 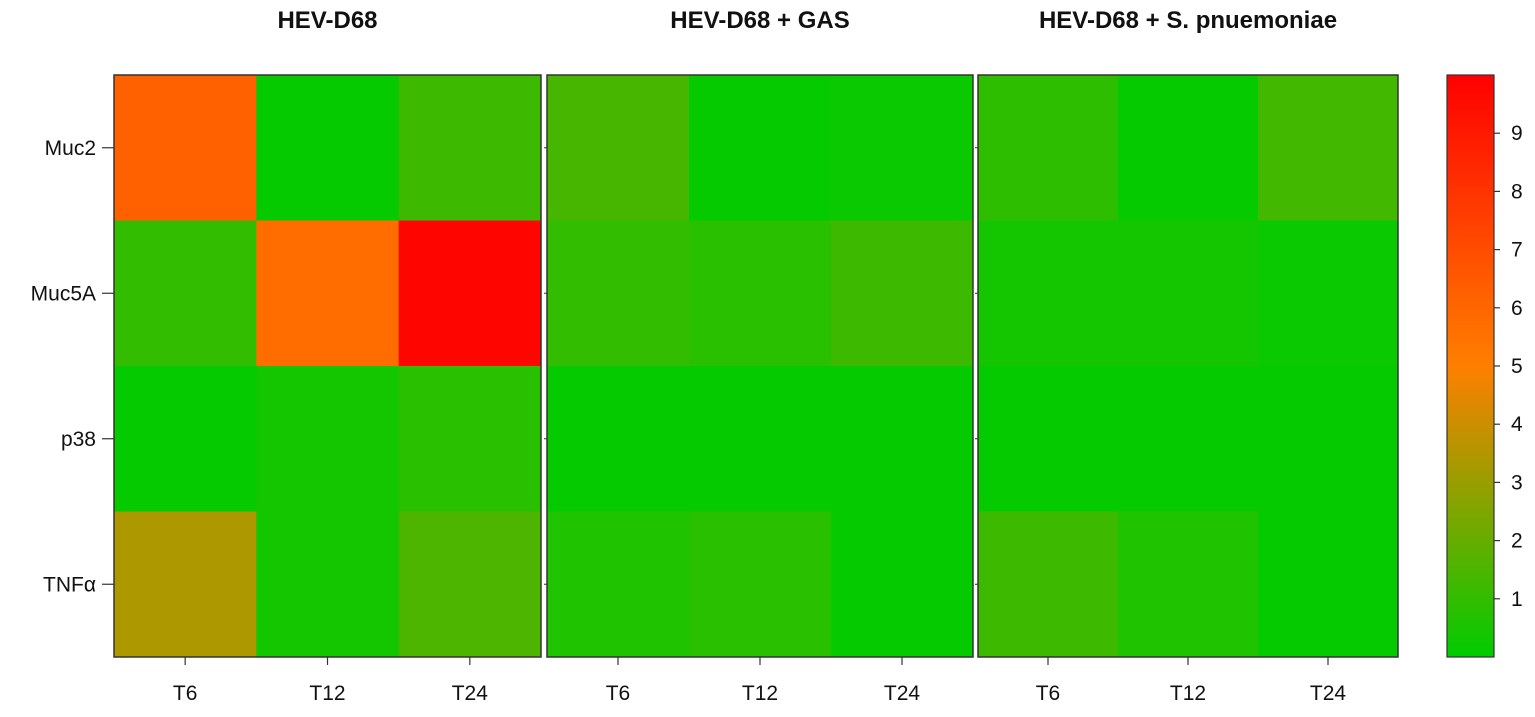 What do you see at coordinates (1517, 191) in the screenshot?
I see `colorbar-tick-label: 8` at bounding box center [1517, 191].